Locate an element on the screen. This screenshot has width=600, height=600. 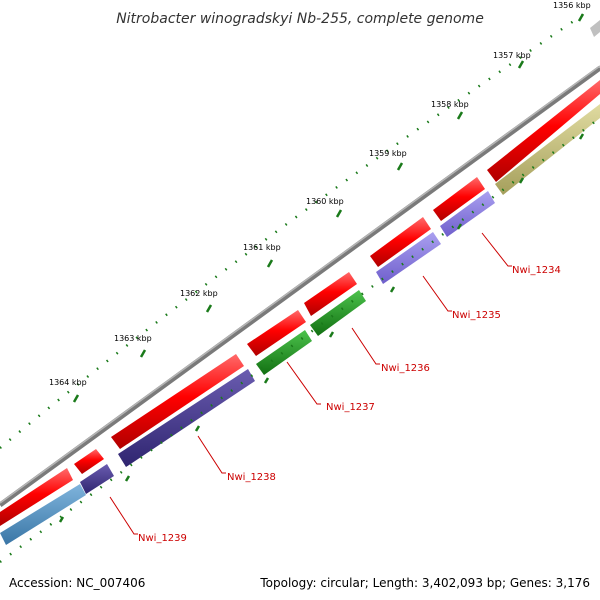
tick-label-1362: 1362 kbp is located at coordinates (199, 293).